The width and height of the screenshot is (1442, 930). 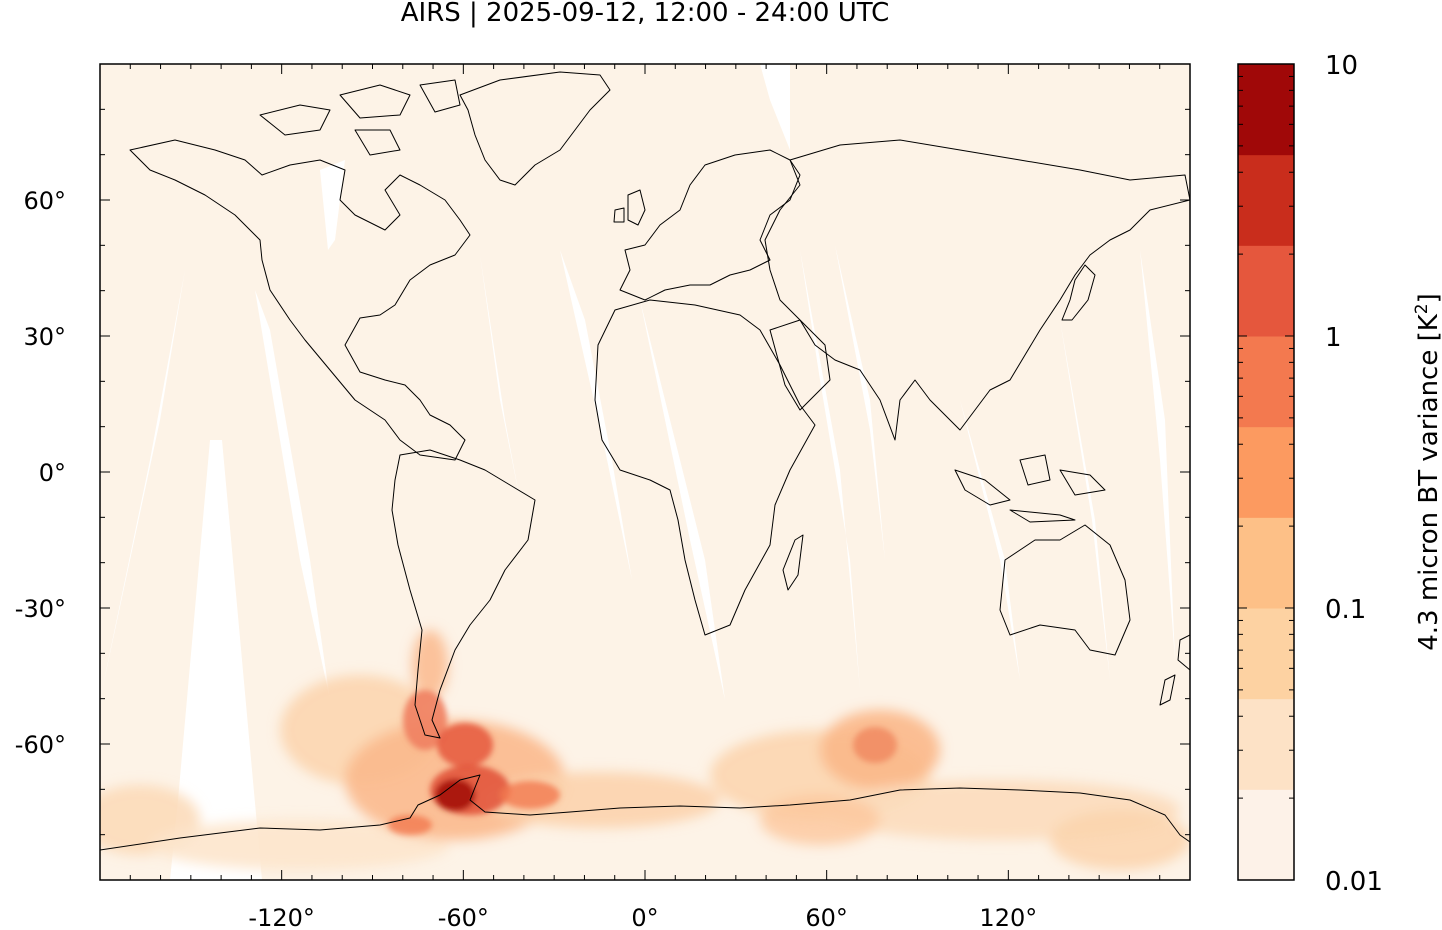 I want to click on colorbar-tick-label: 0.01, so click(x=1354, y=882).